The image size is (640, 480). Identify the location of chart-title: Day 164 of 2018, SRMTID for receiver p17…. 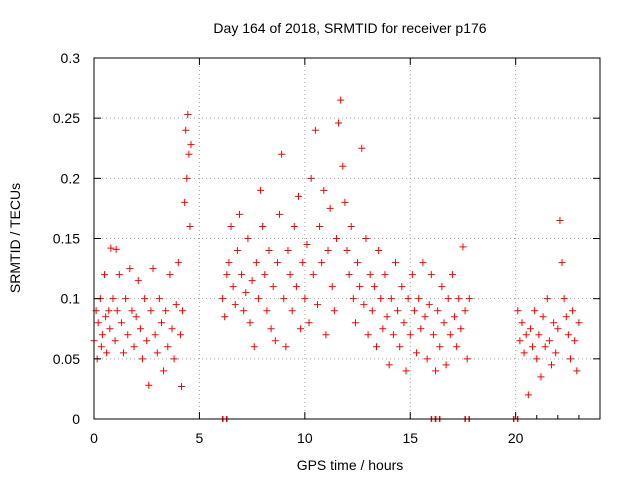
(349, 28).